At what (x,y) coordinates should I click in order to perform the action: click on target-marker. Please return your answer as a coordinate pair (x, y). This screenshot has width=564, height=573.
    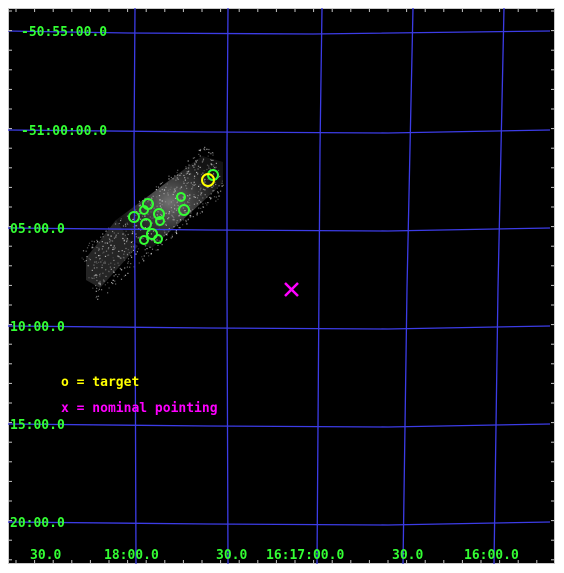
    Looking at the image, I should click on (208, 180).